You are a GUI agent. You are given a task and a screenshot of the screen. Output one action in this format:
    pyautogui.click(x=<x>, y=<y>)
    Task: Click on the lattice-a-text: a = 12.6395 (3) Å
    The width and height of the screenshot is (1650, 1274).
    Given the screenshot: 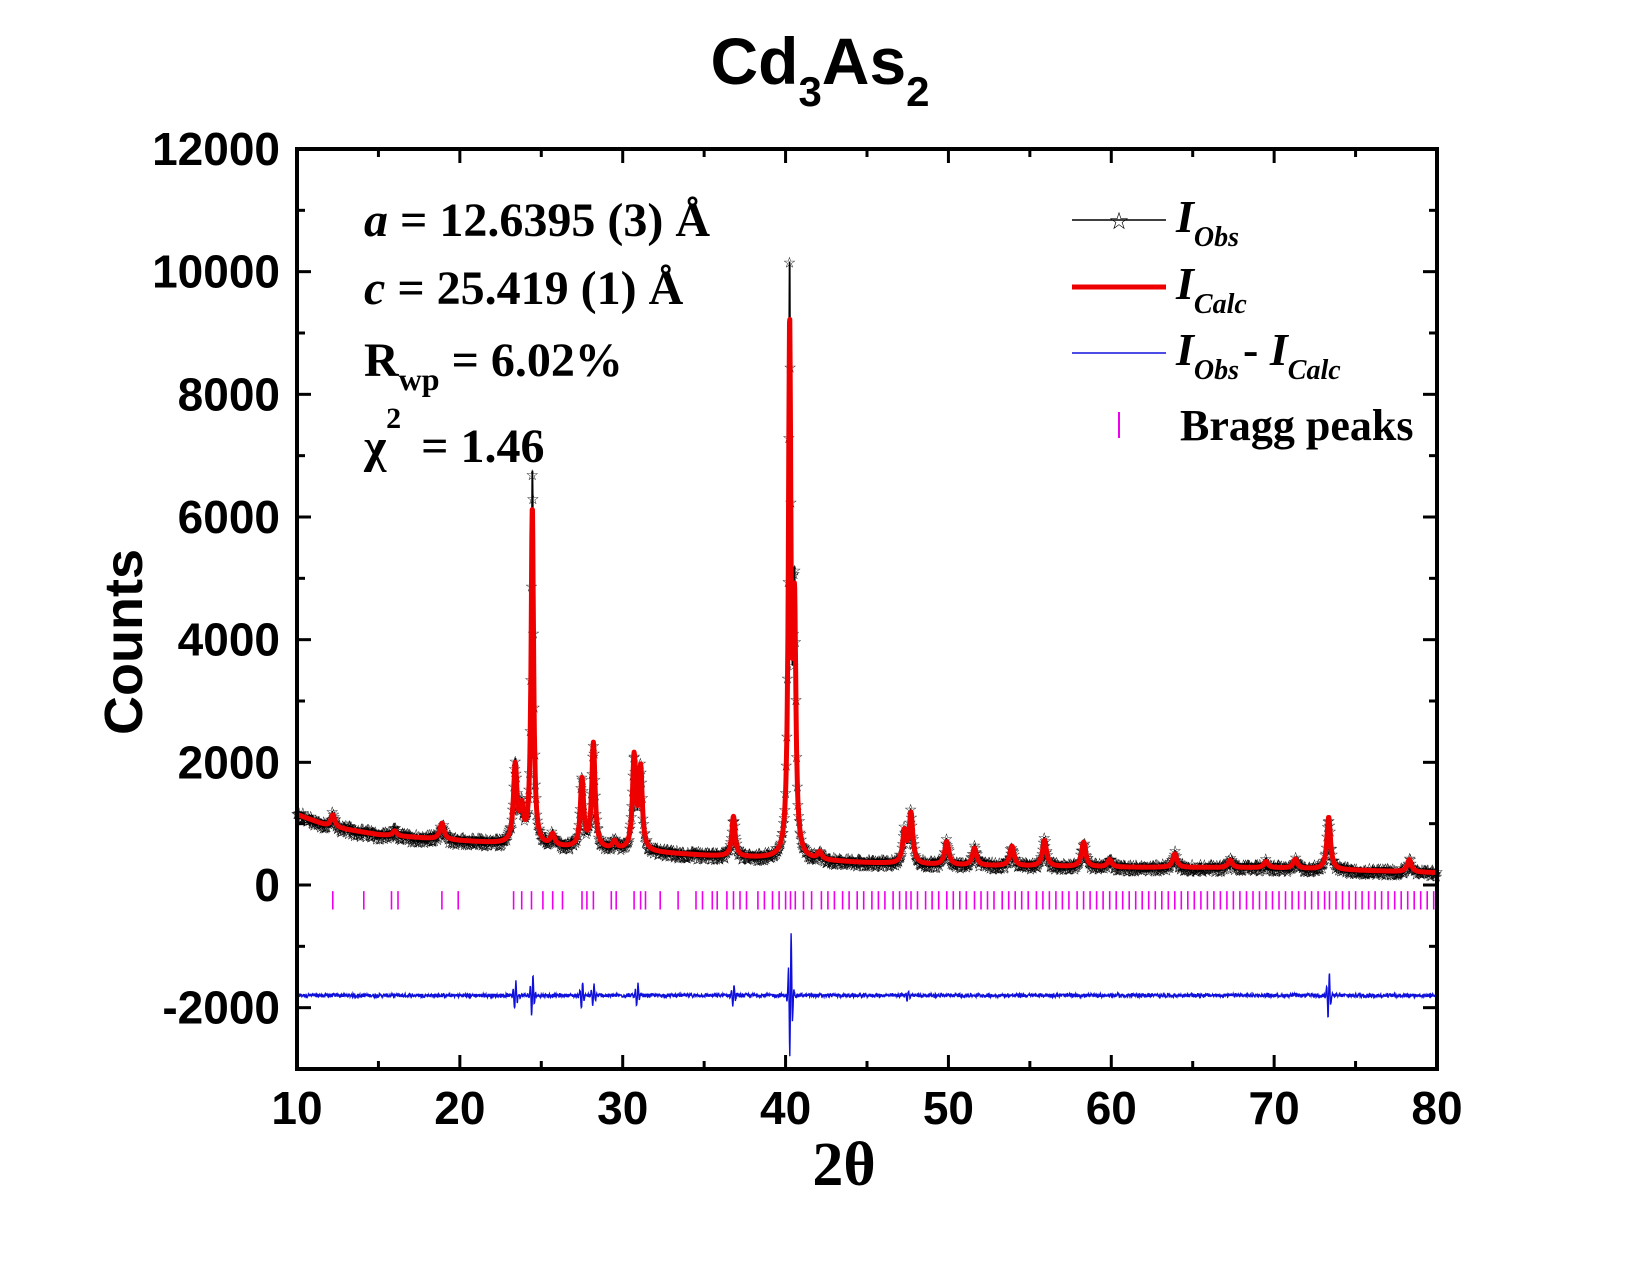 What is the action you would take?
    pyautogui.click(x=537, y=220)
    